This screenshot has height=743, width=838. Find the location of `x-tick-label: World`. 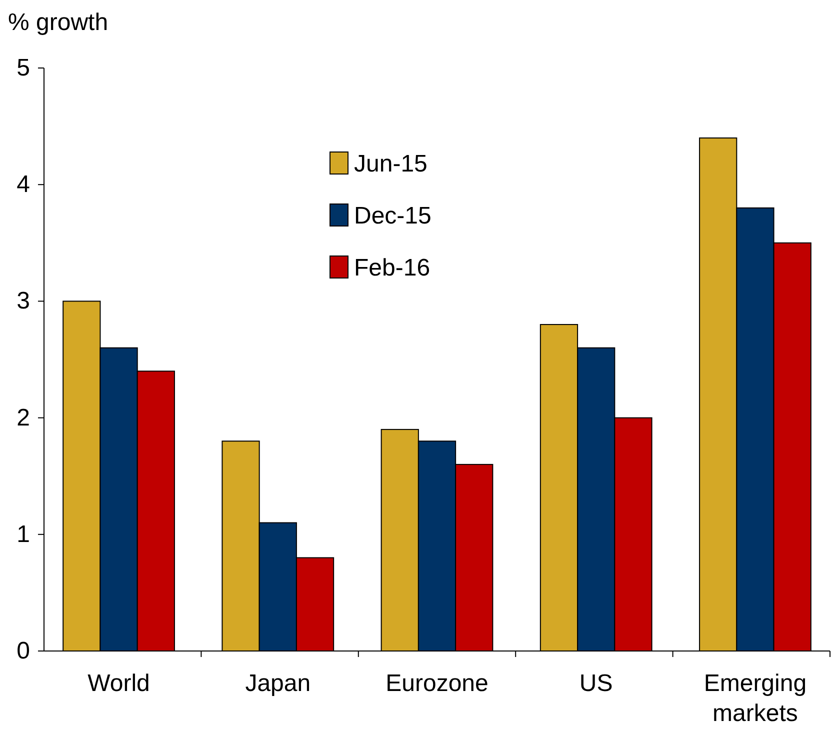

x-tick-label: World is located at coordinates (119, 683).